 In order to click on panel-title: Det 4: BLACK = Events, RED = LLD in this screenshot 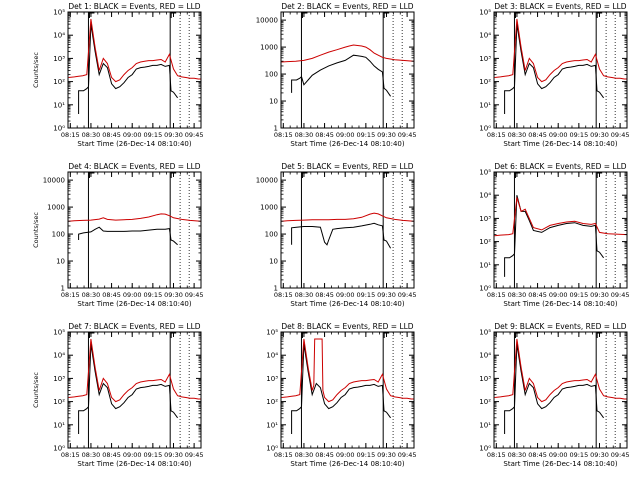, I will do `click(134, 166)`.